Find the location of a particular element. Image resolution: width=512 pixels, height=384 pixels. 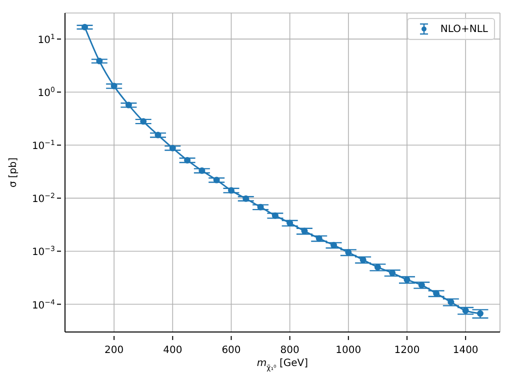

legend-label: NLO+NLL is located at coordinates (464, 29).